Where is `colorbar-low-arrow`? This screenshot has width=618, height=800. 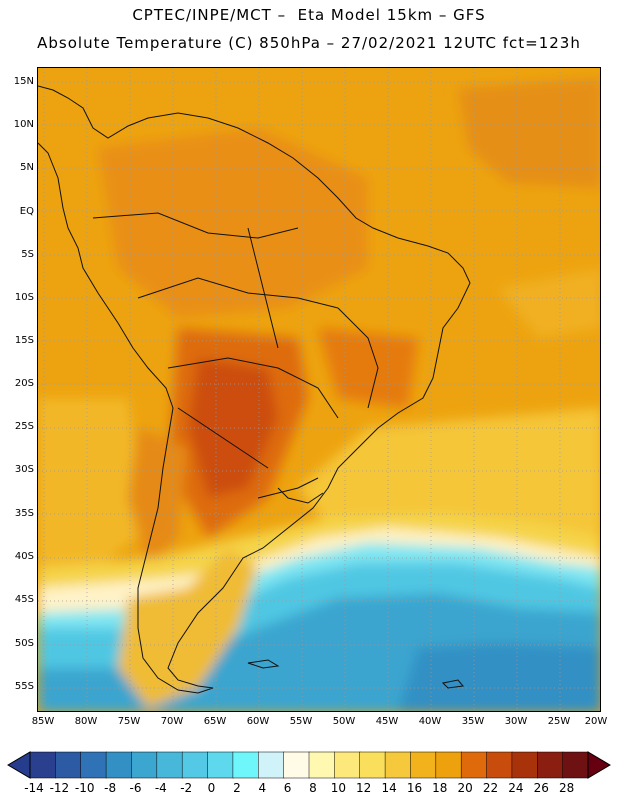 colorbar-low-arrow is located at coordinates (19, 765).